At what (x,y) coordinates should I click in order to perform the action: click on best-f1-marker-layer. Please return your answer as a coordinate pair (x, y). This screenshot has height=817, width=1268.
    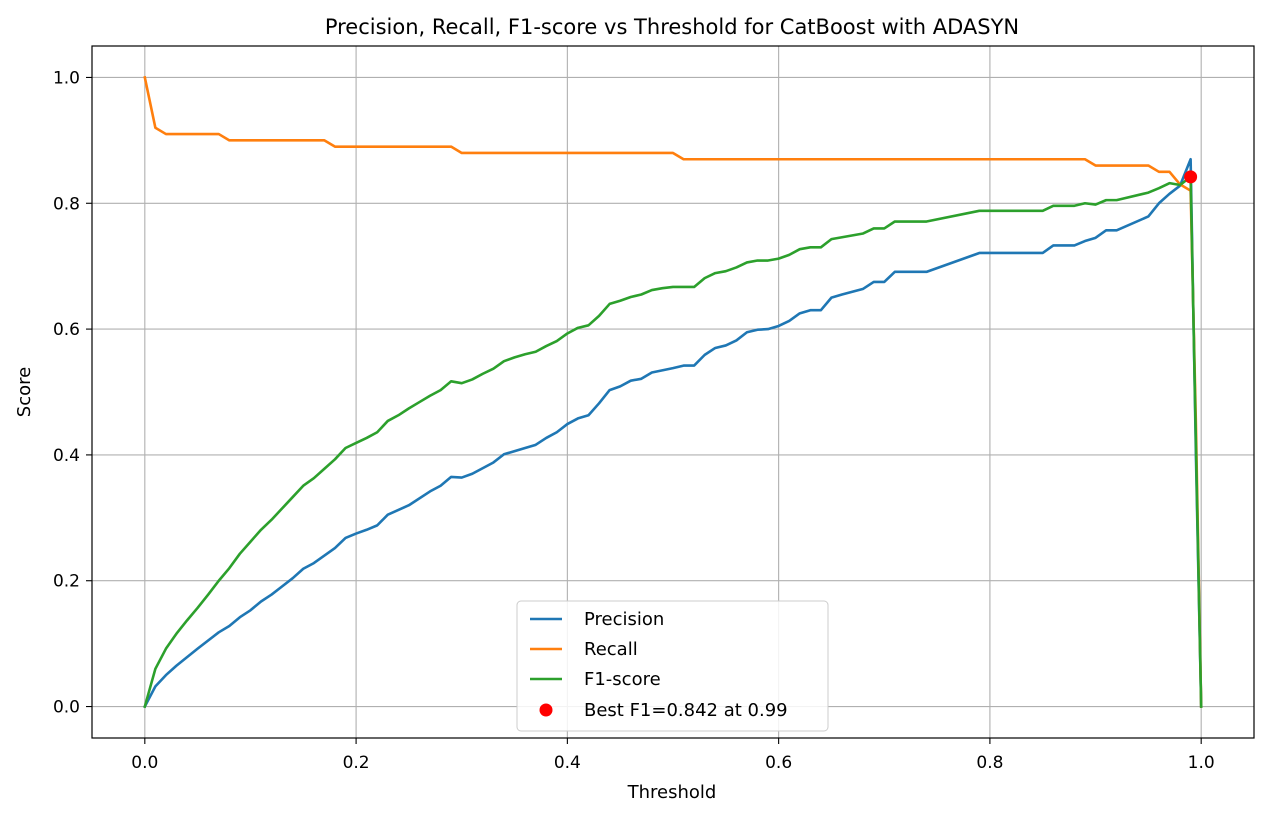
    Looking at the image, I should click on (1191, 177).